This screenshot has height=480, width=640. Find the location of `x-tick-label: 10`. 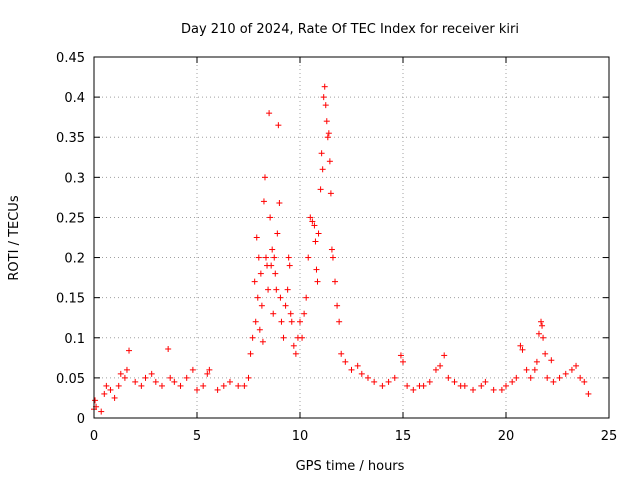

x-tick-label: 10 is located at coordinates (300, 436).